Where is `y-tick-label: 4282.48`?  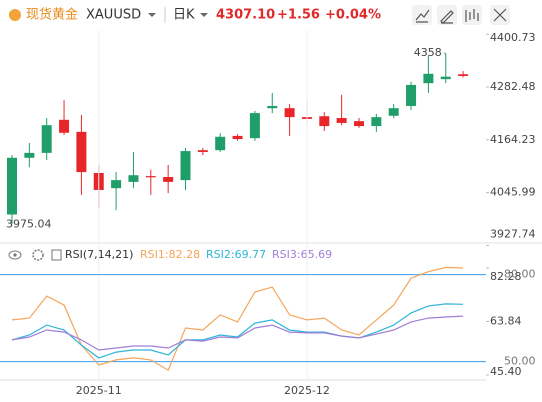
y-tick-label: 4282.48 is located at coordinates (513, 86).